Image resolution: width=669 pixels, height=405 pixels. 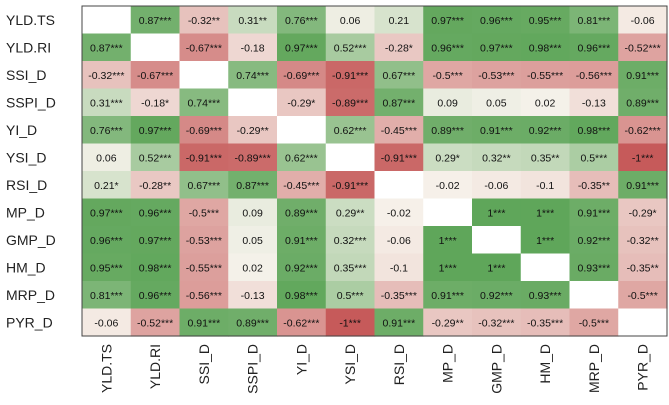 What do you see at coordinates (155, 268) in the screenshot?
I see `cell-value-label: 0.98***` at bounding box center [155, 268].